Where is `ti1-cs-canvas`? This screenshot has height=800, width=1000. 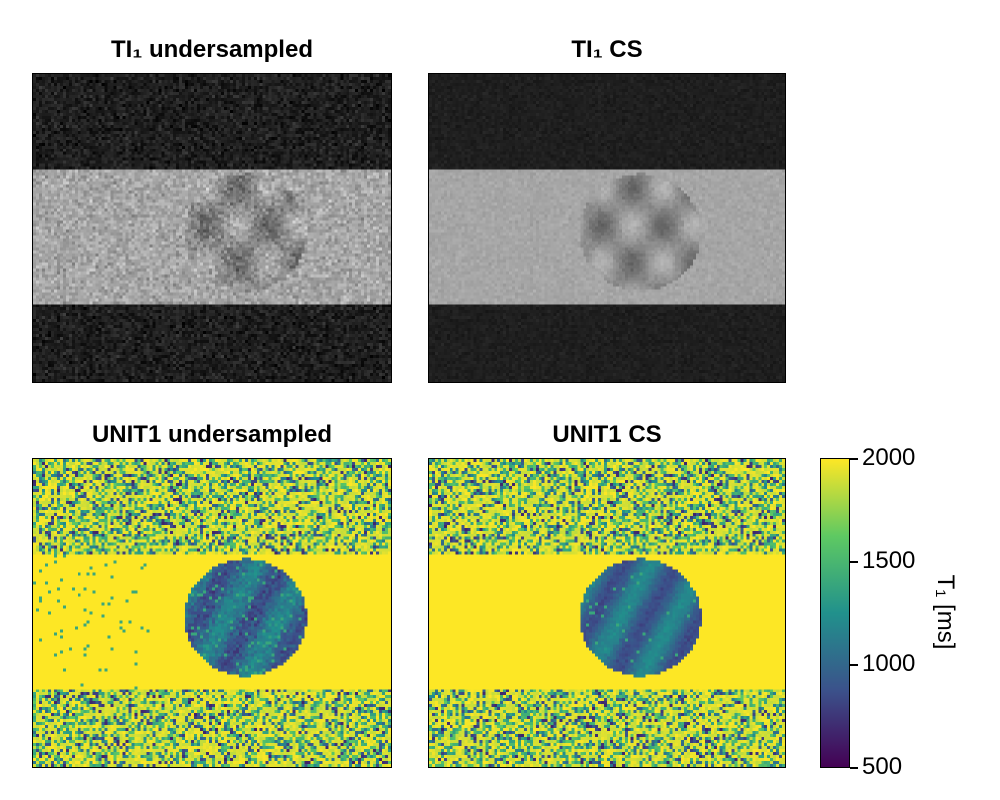 ti1-cs-canvas is located at coordinates (607, 228).